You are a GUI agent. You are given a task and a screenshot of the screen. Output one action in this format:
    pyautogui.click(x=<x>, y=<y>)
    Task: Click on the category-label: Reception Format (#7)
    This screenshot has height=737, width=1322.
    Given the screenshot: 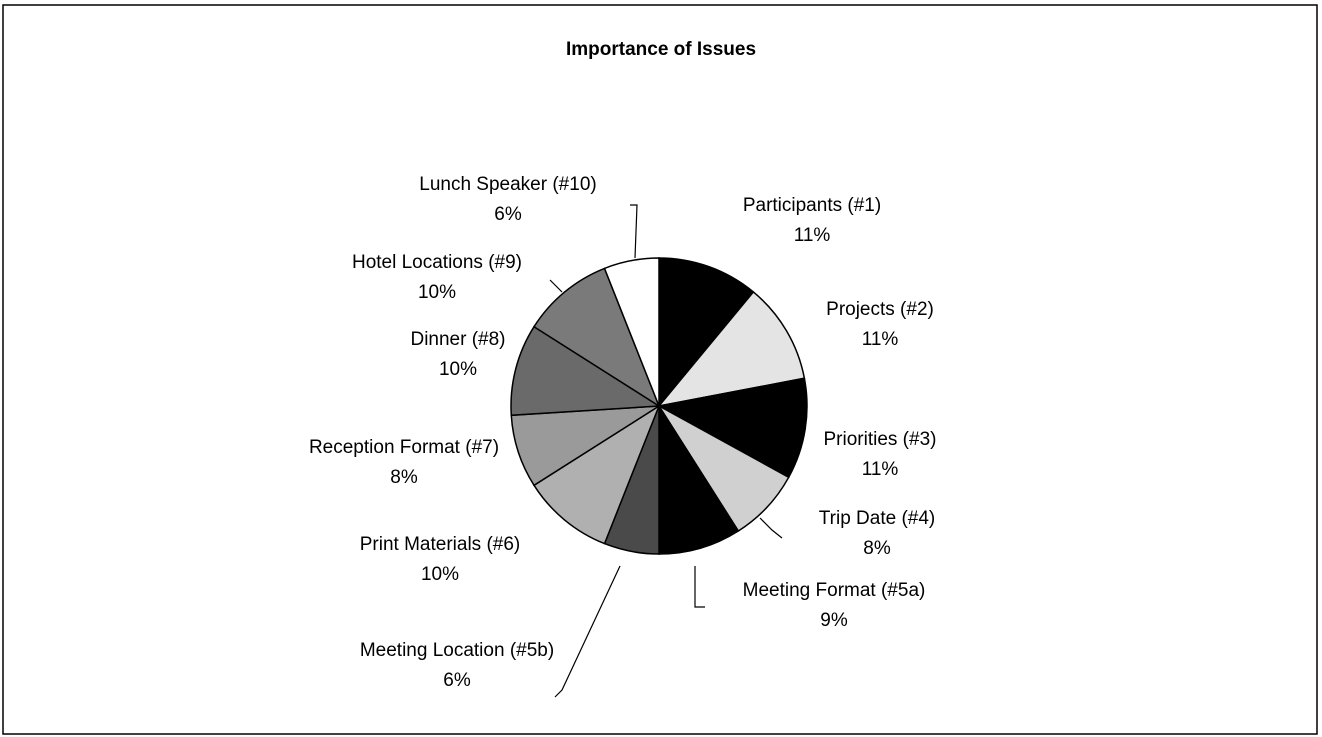 What is the action you would take?
    pyautogui.click(x=404, y=447)
    